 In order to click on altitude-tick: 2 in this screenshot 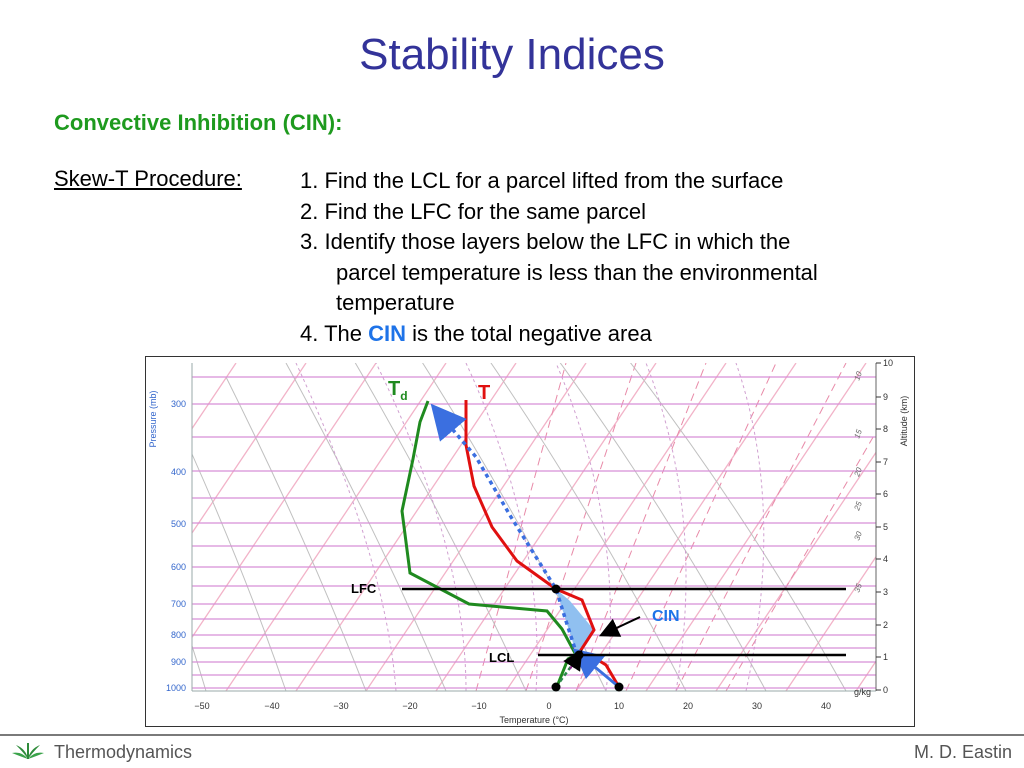, I will do `click(885, 625)`.